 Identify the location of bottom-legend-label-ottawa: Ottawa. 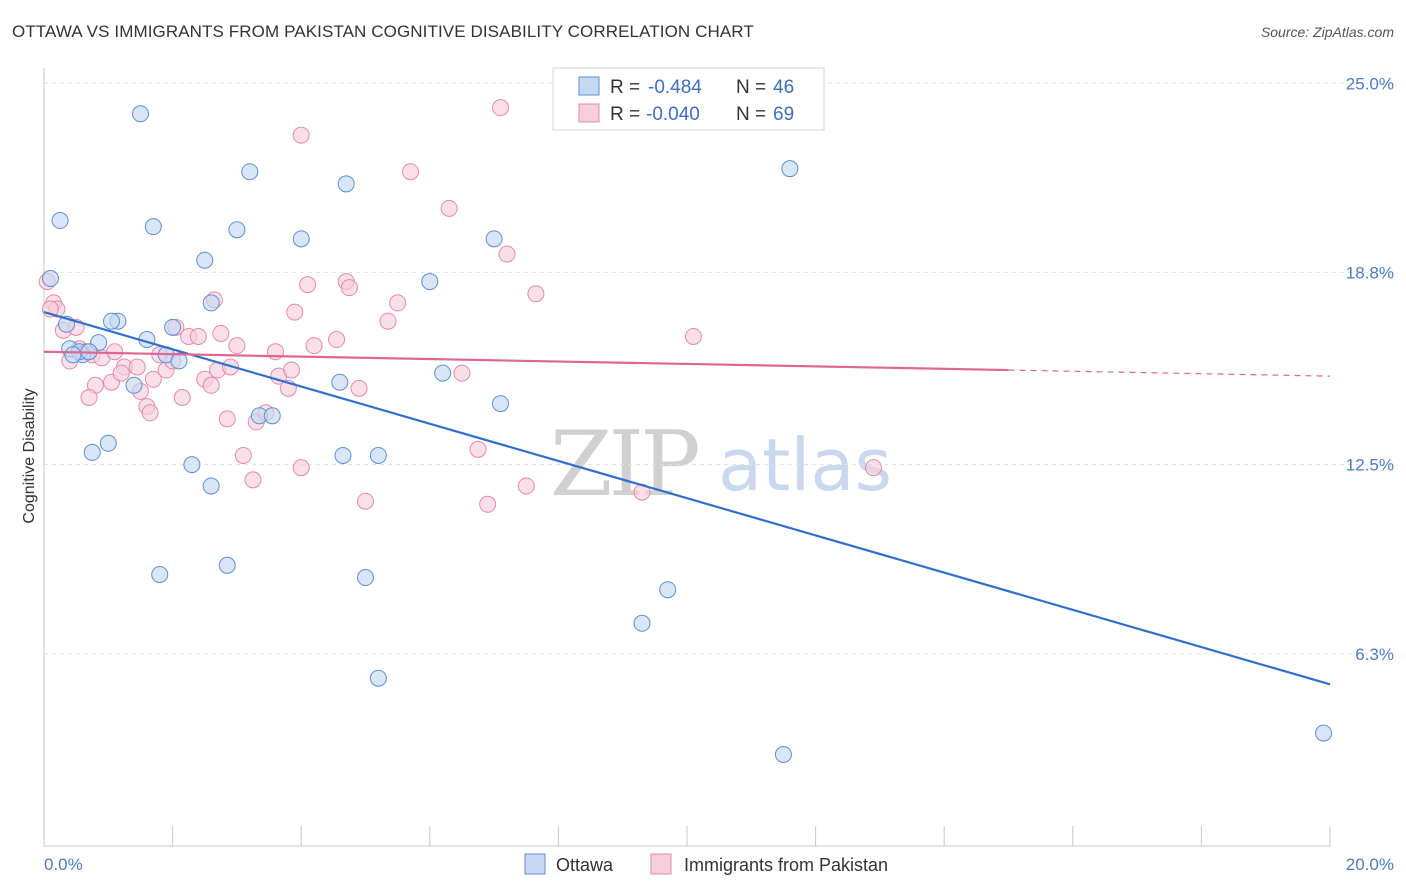
(585, 865).